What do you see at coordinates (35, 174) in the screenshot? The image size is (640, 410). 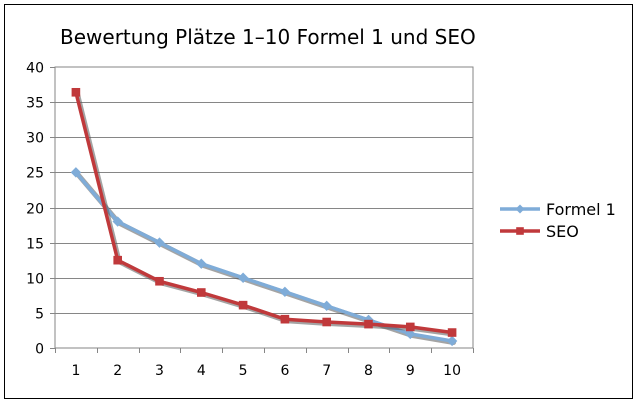 I see `y-tick-label: 25` at bounding box center [35, 174].